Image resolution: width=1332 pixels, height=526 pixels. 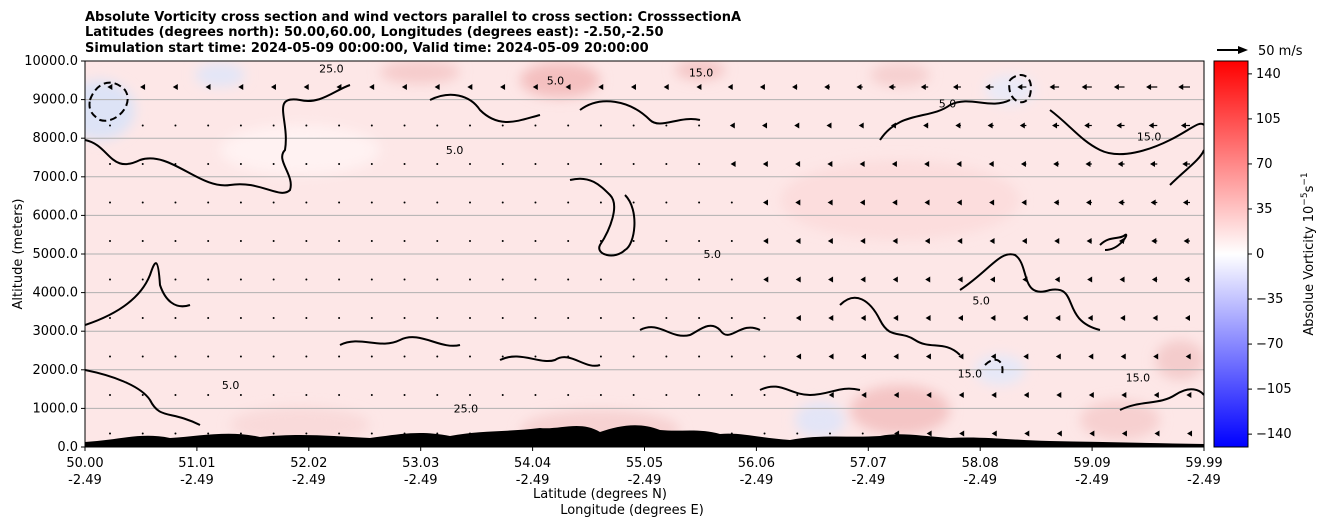 What do you see at coordinates (420, 463) in the screenshot?
I see `x-tick-label-lat: 53.03` at bounding box center [420, 463].